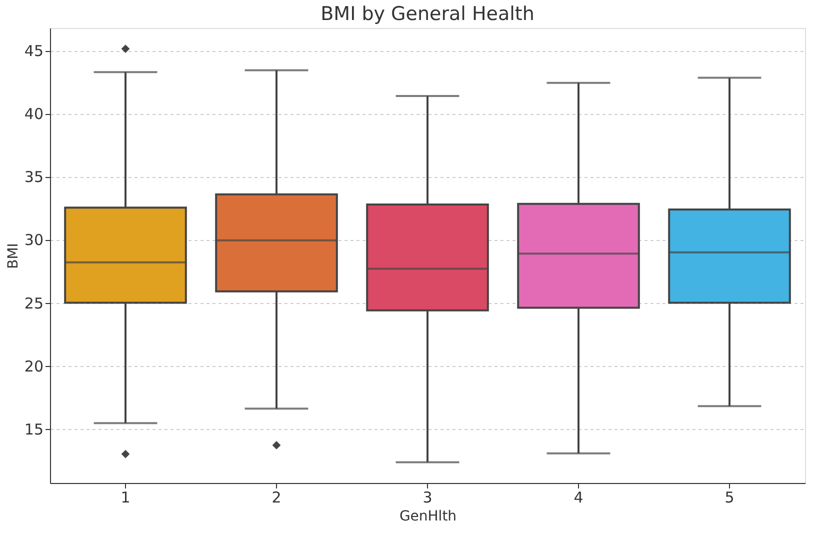  I want to click on y-tick-label: 30, so click(34, 240).